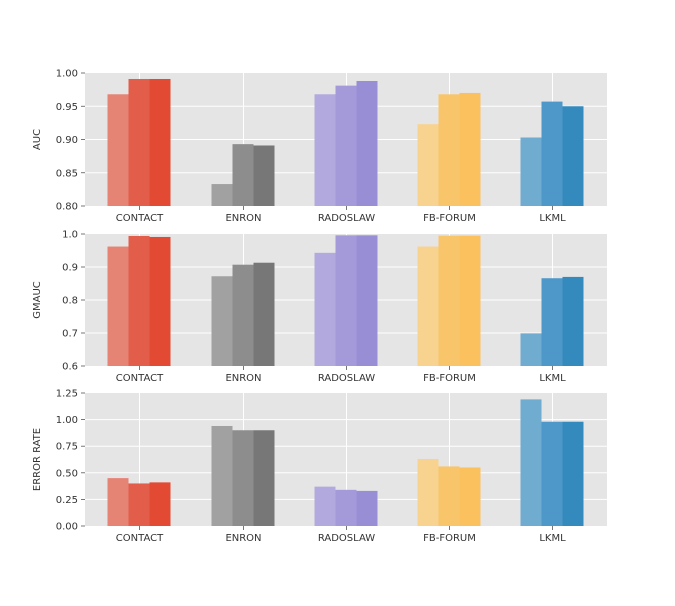 The height and width of the screenshot is (606, 675). I want to click on y-tick-label: 0.90, so click(67, 140).